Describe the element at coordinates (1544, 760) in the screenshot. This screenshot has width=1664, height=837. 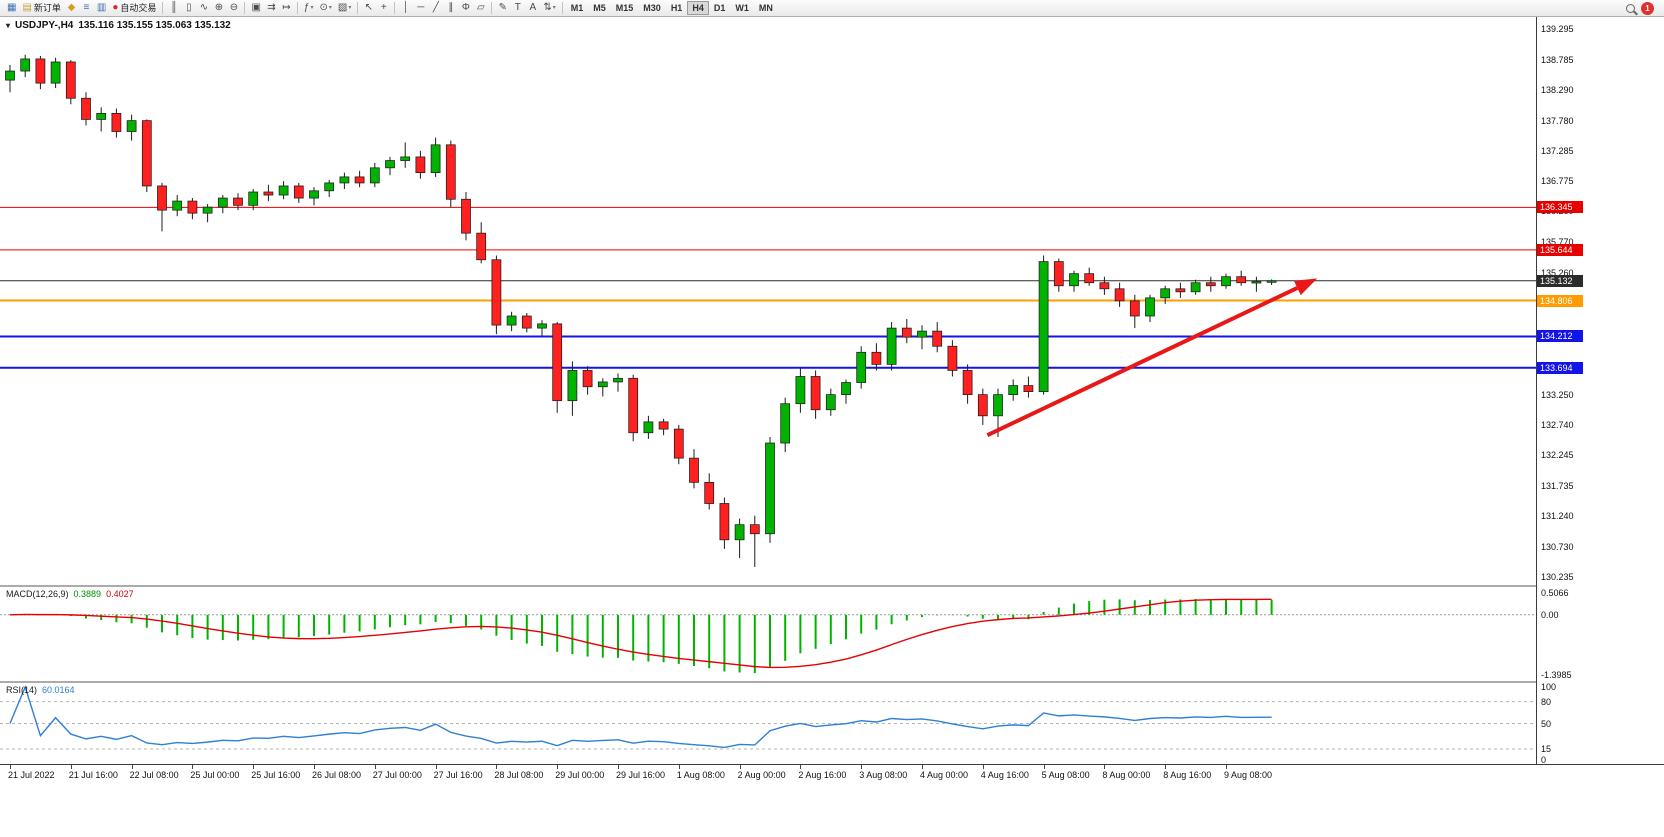
I see `rsi-axis-tick: 0` at that location.